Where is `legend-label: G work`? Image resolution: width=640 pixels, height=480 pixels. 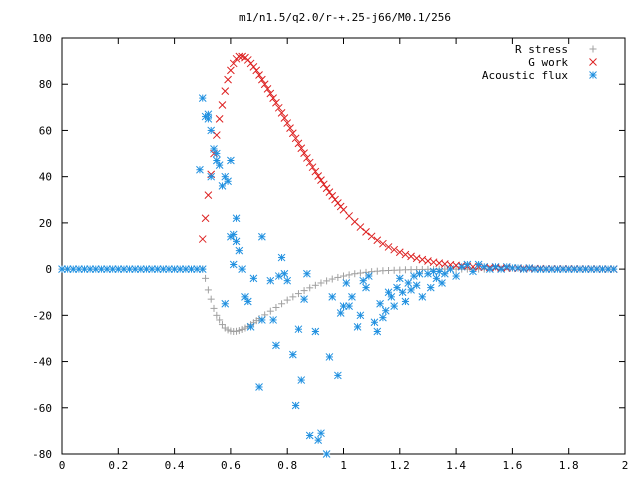 legend-label: G work is located at coordinates (548, 62).